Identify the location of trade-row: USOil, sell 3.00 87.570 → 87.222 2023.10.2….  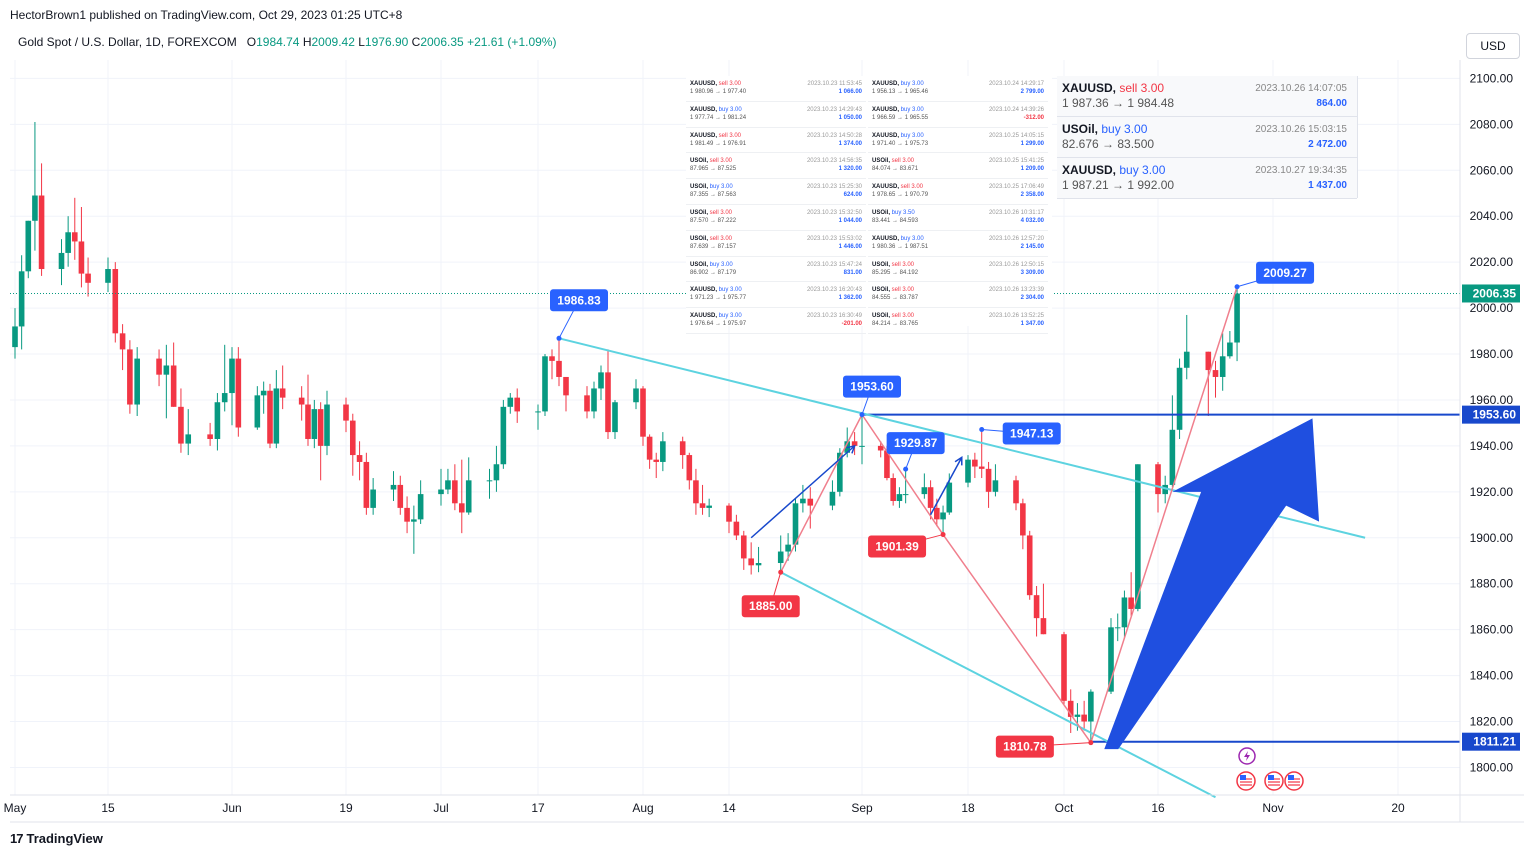
(776, 218).